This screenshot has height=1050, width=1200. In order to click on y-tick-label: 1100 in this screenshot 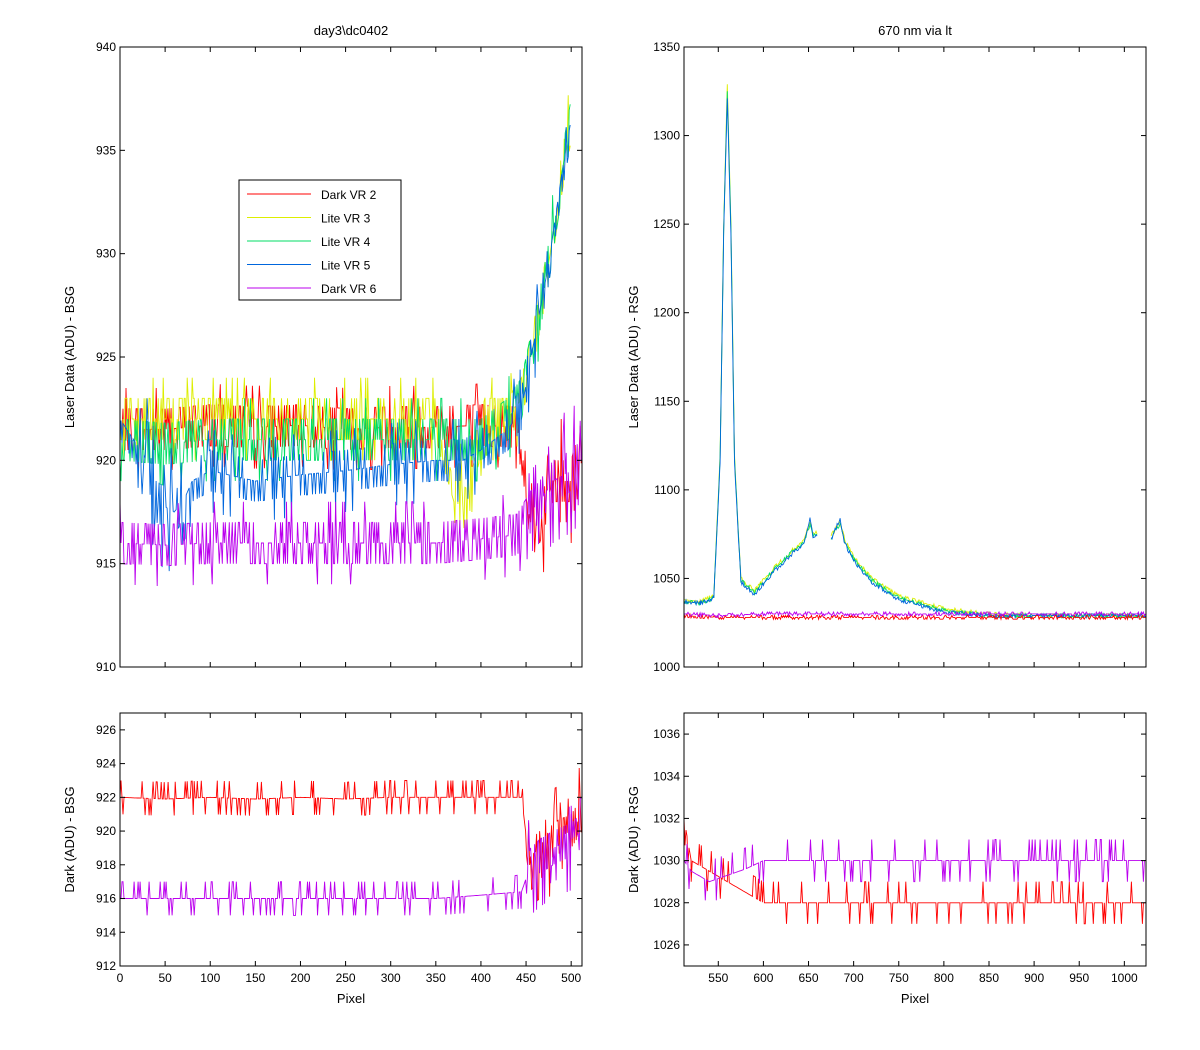, I will do `click(667, 490)`.